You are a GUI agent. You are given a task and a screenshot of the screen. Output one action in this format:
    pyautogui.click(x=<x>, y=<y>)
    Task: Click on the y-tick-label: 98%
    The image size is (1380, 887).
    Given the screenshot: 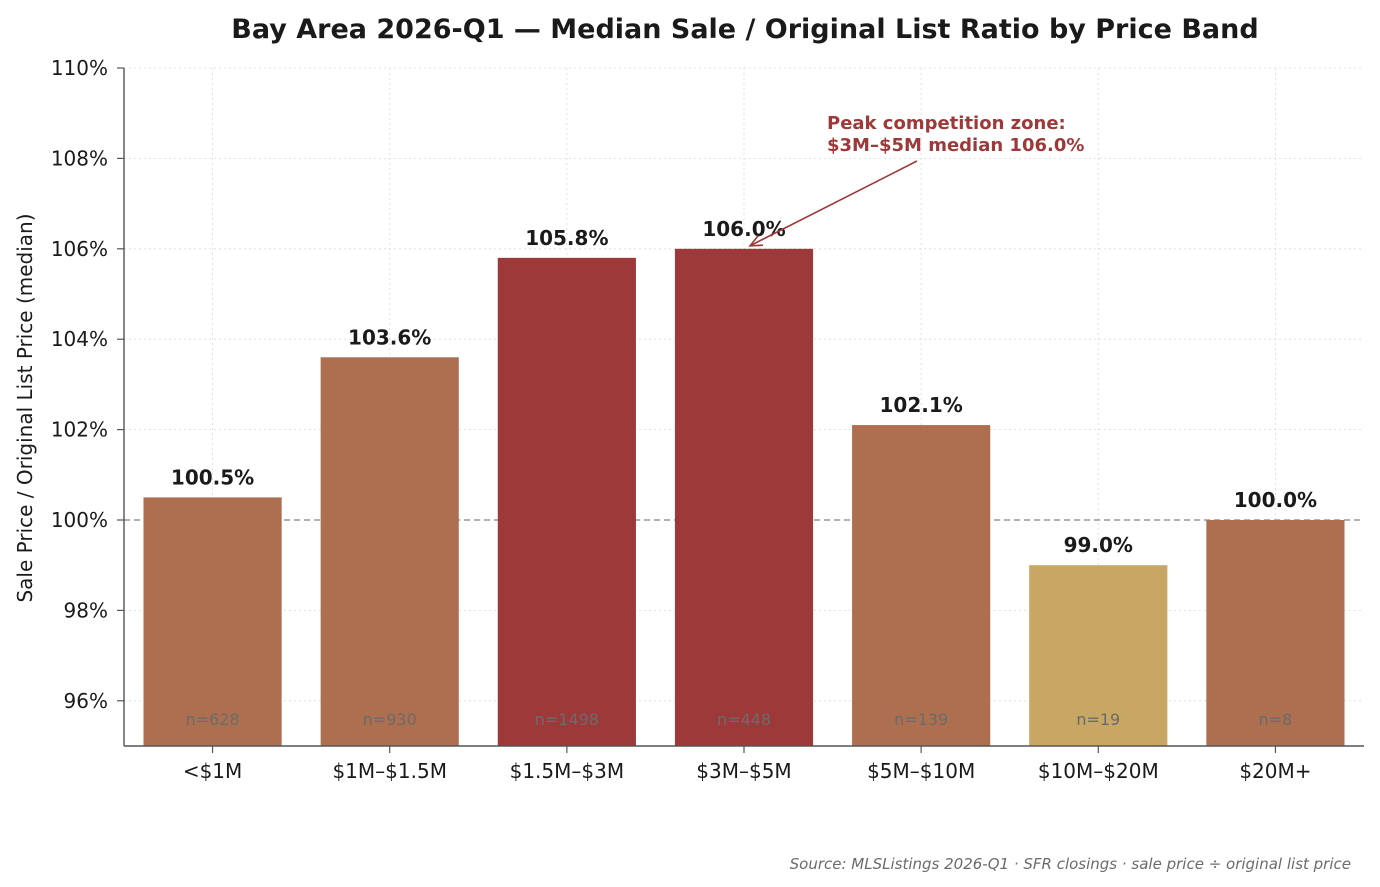 What is the action you would take?
    pyautogui.click(x=86, y=610)
    